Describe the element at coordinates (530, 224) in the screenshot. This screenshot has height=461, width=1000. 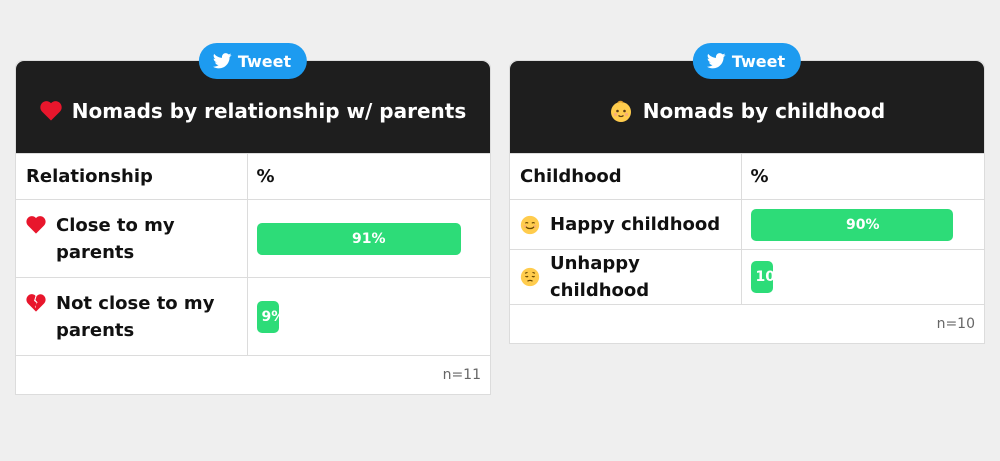
I see `smiling-face-icon` at that location.